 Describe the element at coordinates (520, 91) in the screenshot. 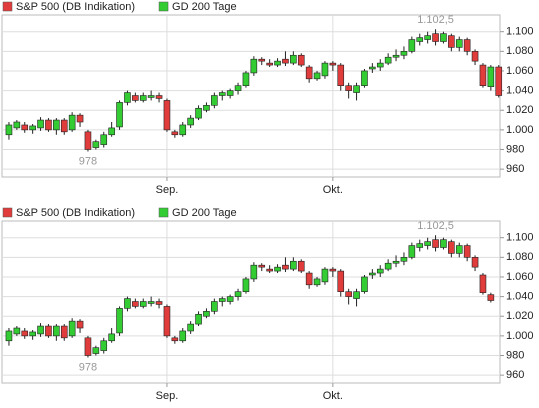

I see `y-tick-label: 1.040` at that location.